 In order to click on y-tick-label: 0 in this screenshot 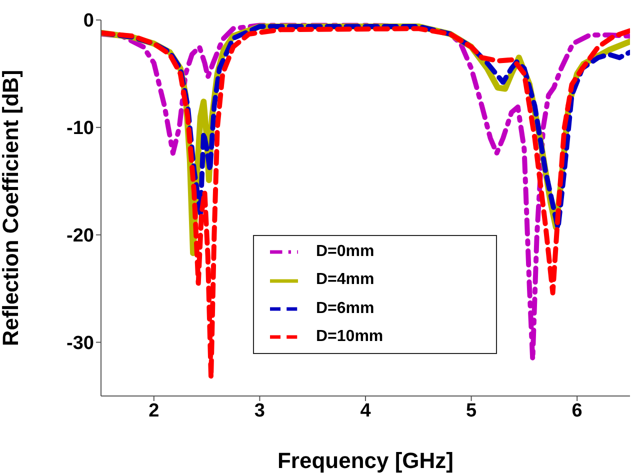, I will do `click(88, 21)`.